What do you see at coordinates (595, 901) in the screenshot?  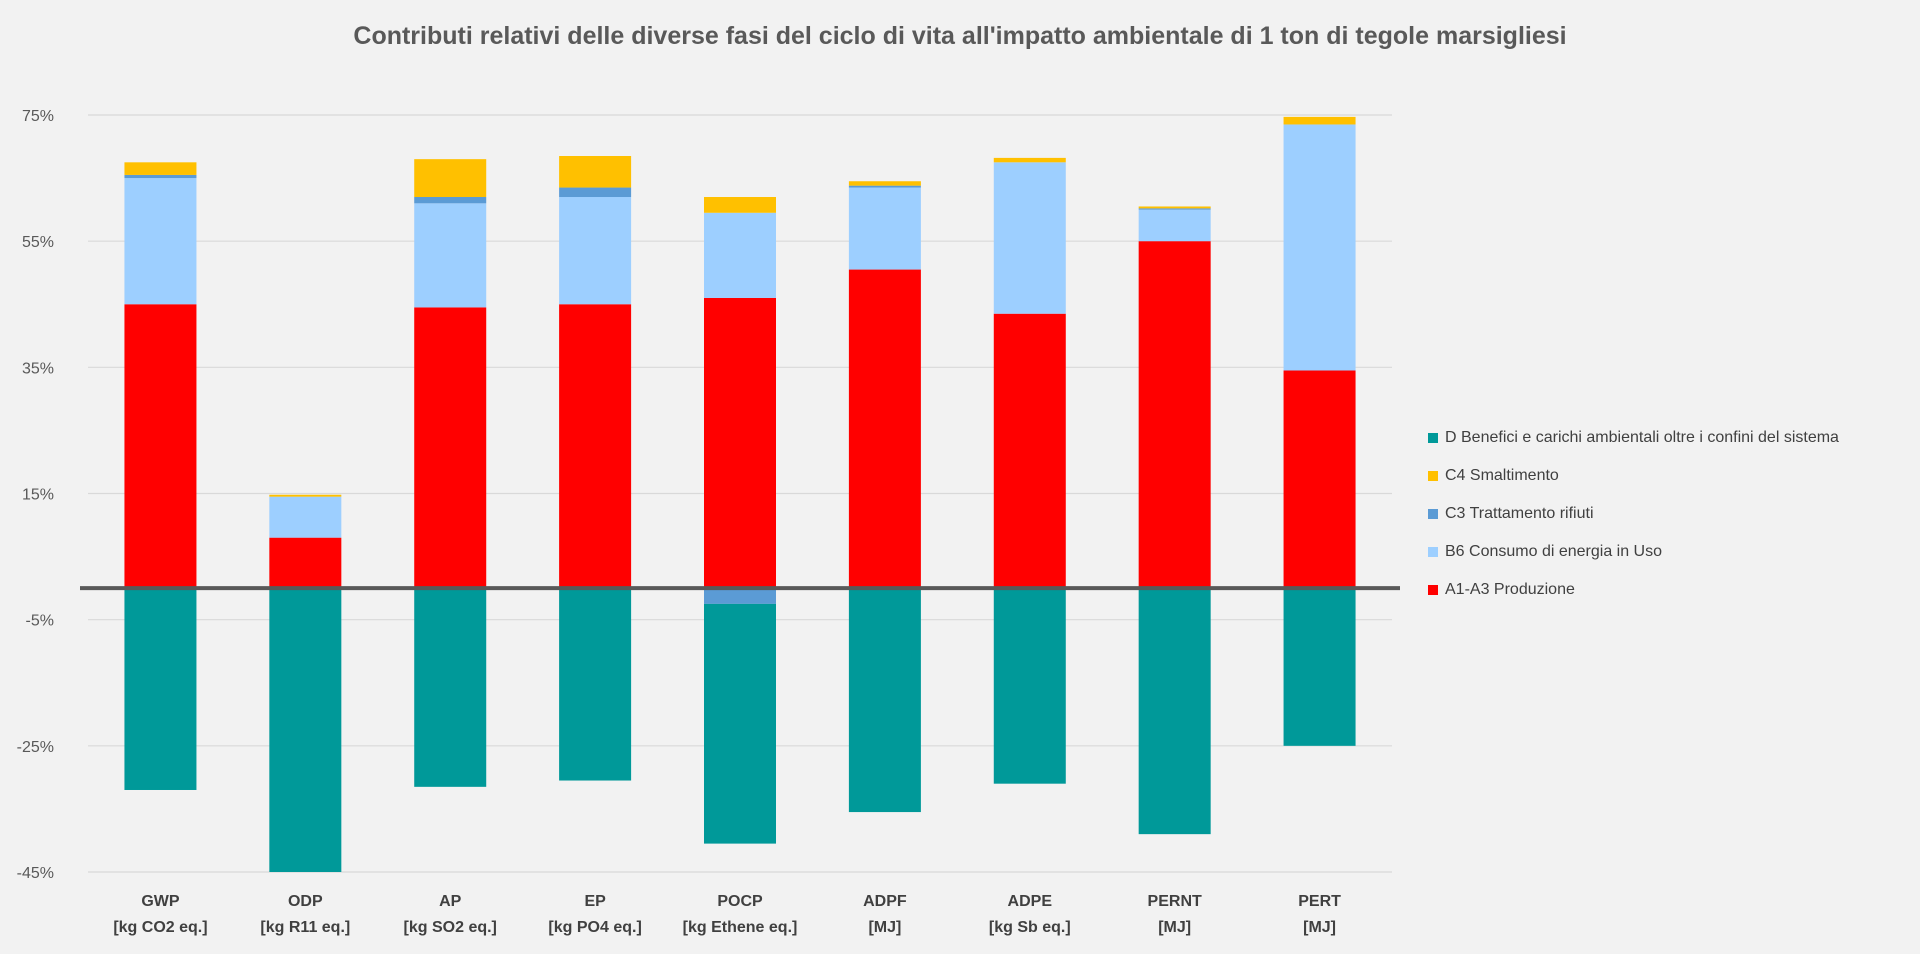 I see `x-category-label: EP` at bounding box center [595, 901].